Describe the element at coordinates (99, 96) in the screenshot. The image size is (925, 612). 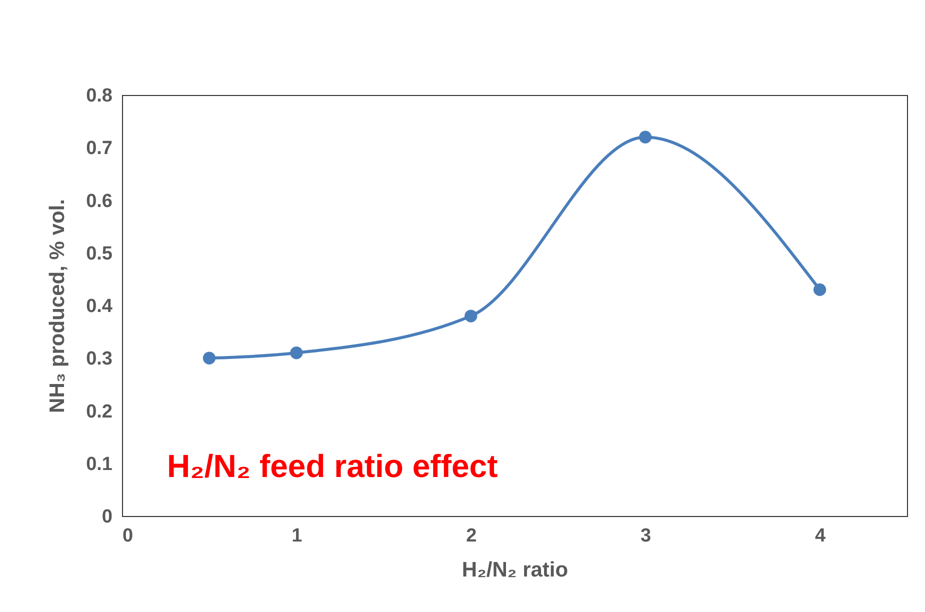
I see `y-tick-label: 0.8` at that location.